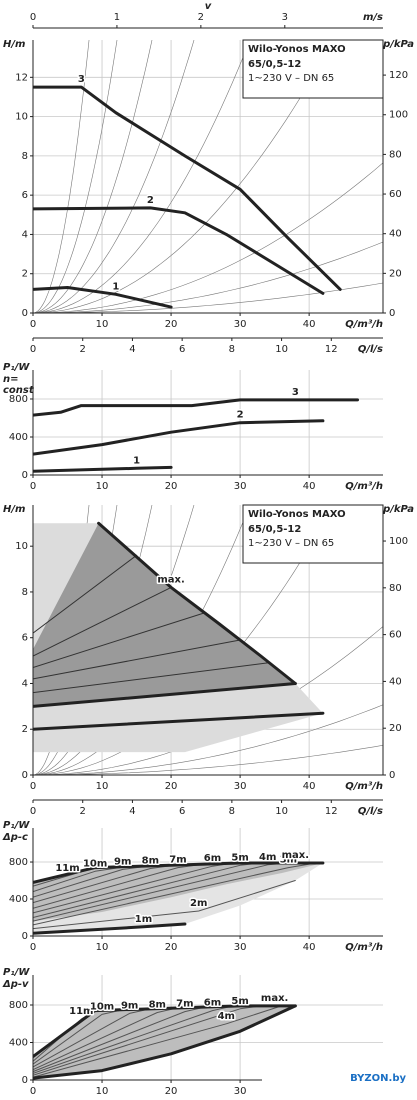  What do you see at coordinates (226, 1016) in the screenshot?
I see `series-label: 4m` at bounding box center [226, 1016].